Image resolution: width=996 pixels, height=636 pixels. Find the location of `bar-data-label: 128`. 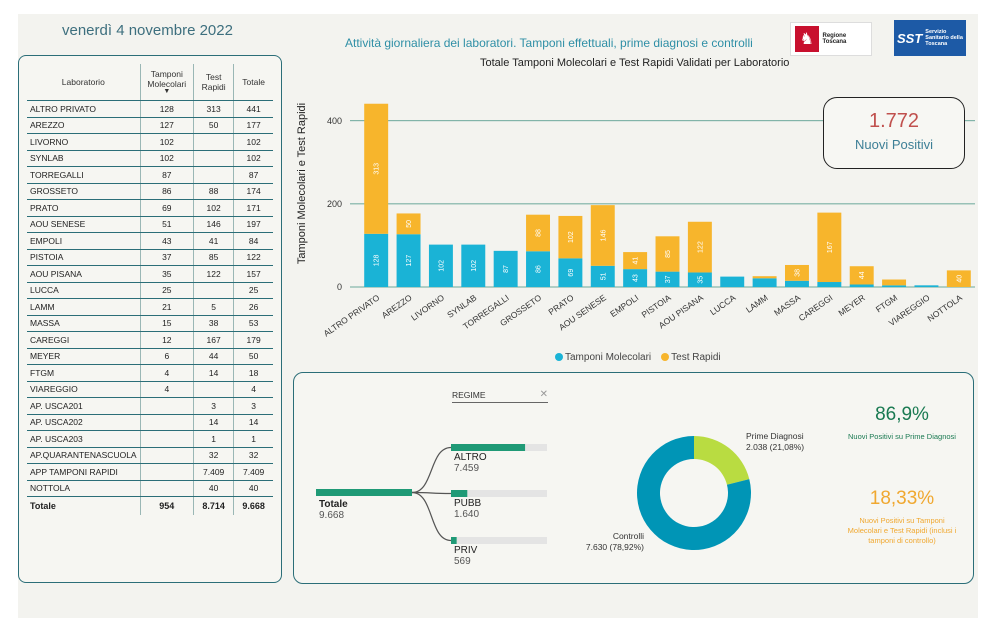

bar-data-label: 128 is located at coordinates (377, 260).